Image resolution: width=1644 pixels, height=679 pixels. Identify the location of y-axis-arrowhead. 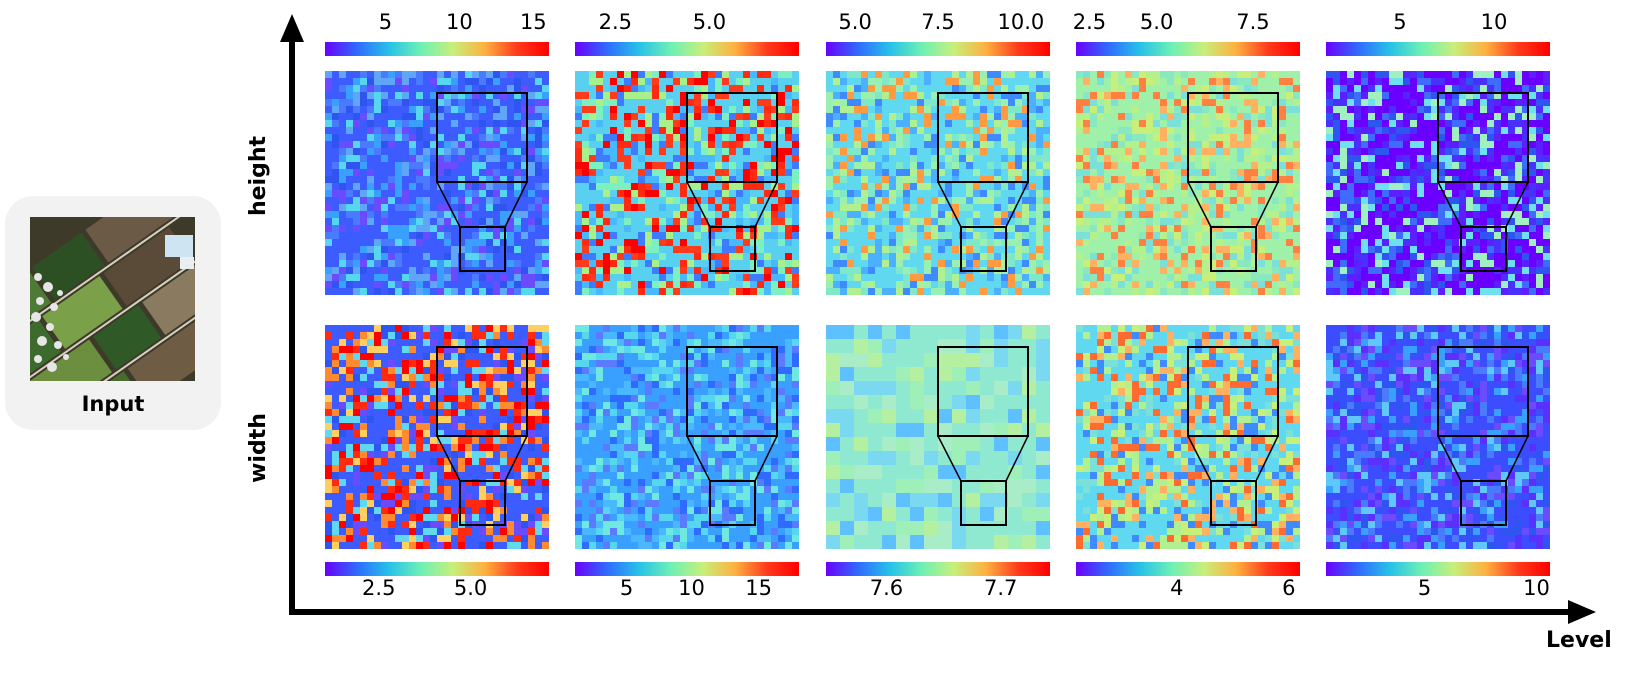
(292, 28).